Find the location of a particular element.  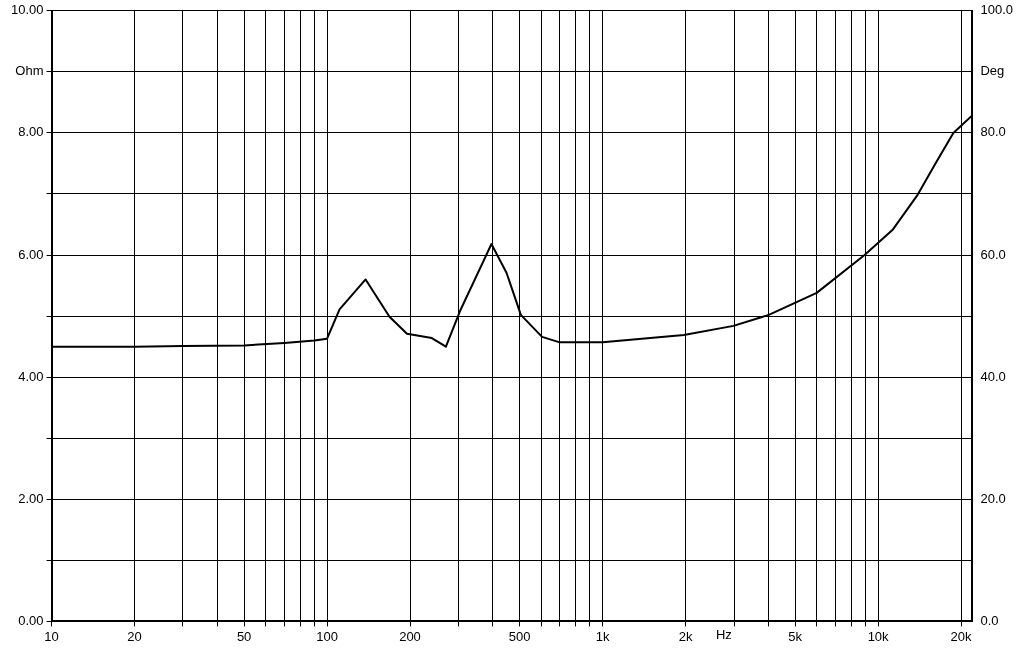

x-tick-label: 2k is located at coordinates (685, 636).